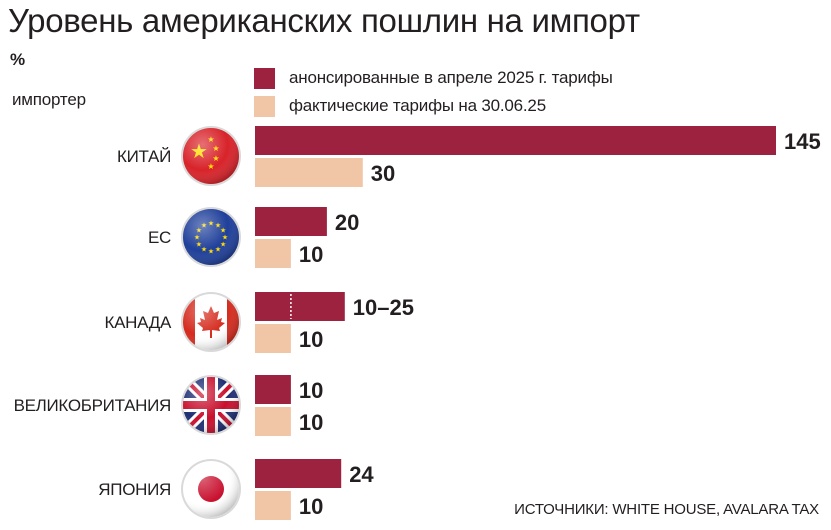  Describe the element at coordinates (18, 59) in the screenshot. I see `unit-label: %` at that location.